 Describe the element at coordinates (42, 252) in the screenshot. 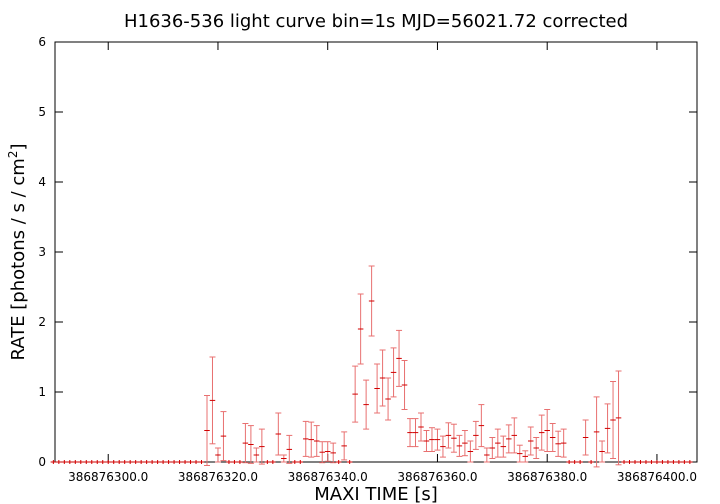

I see `y-tick-label: 3` at that location.